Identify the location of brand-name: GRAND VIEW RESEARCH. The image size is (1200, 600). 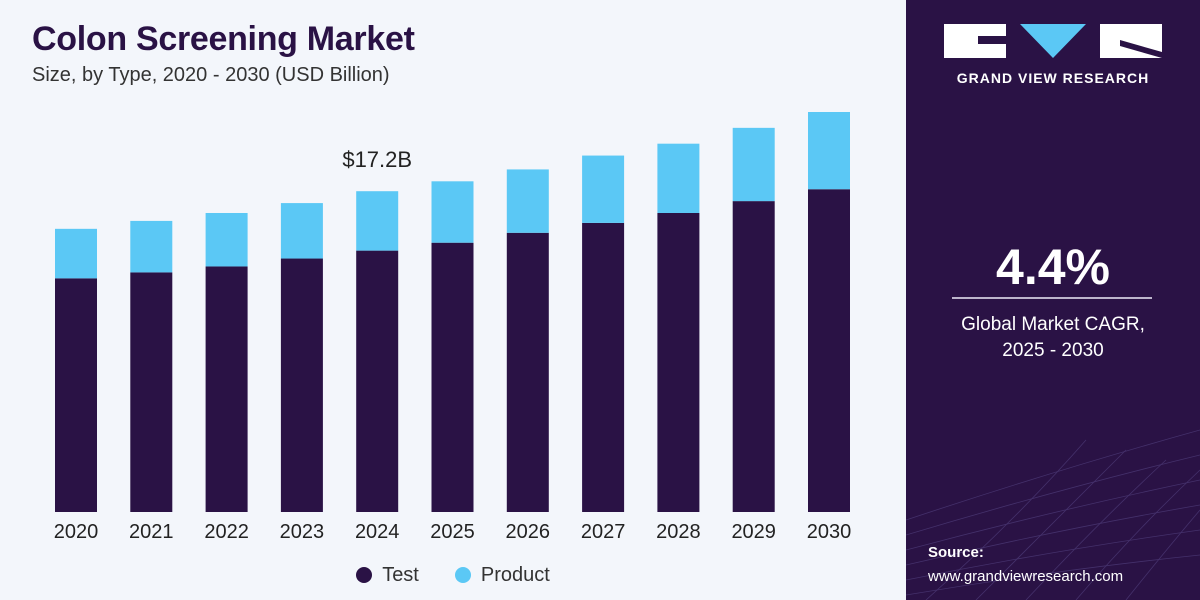
(1053, 78).